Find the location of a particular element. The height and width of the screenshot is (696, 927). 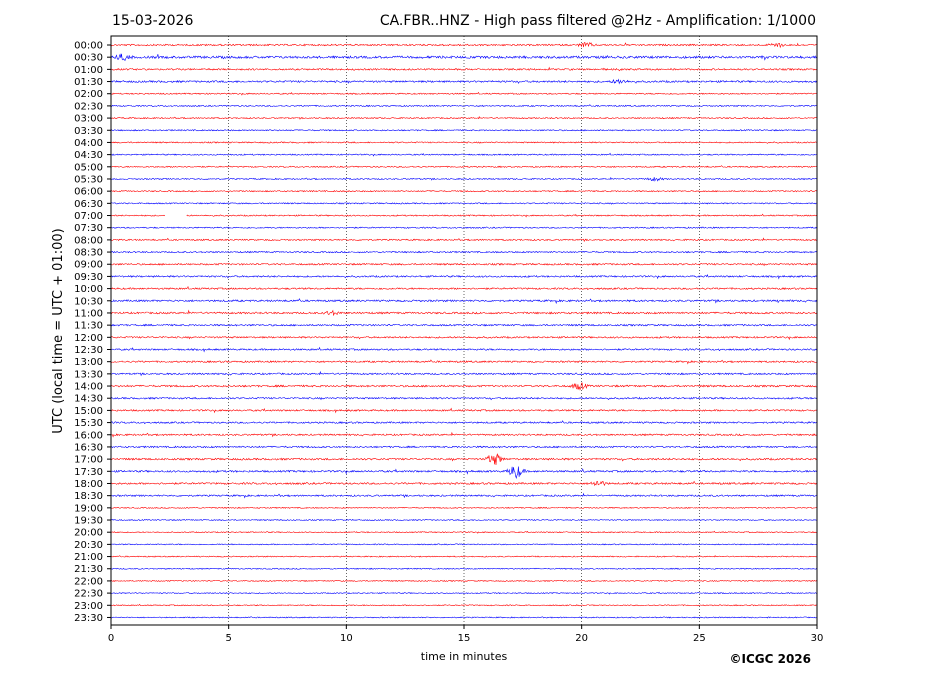

y-tick-label: 06:00 is located at coordinates (88, 192).